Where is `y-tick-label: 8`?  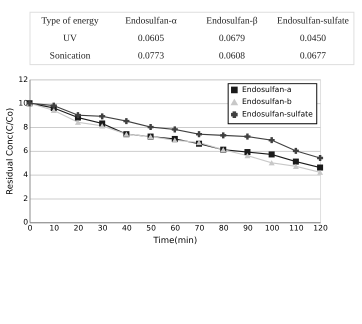 y-tick-label: 8 is located at coordinates (25, 127).